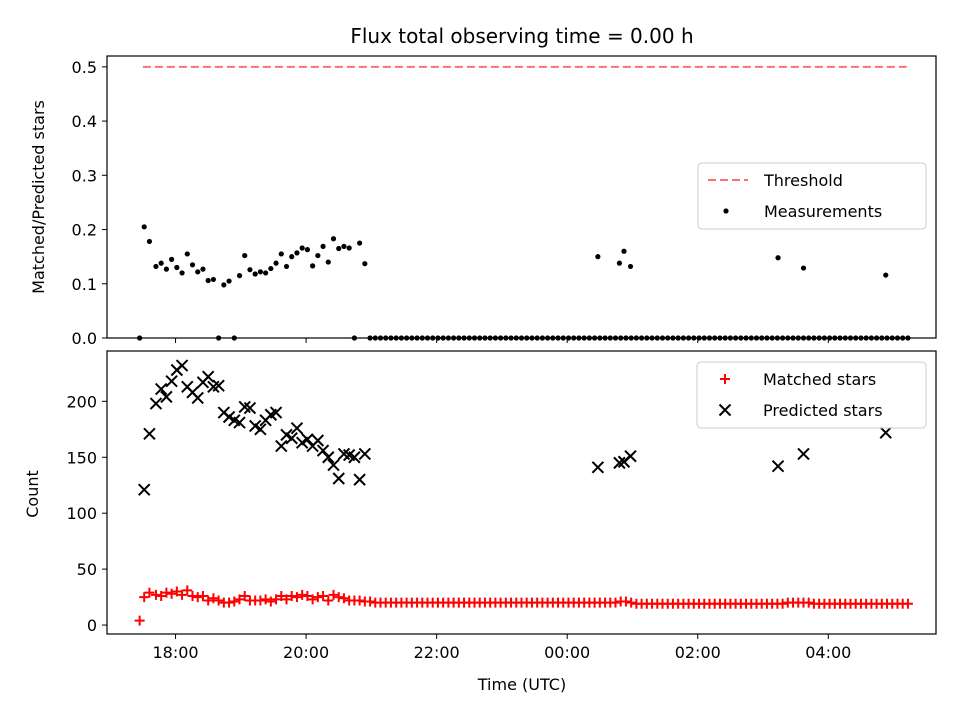 This screenshot has height=720, width=960. I want to click on y-tick-label: 0.1, so click(84, 284).